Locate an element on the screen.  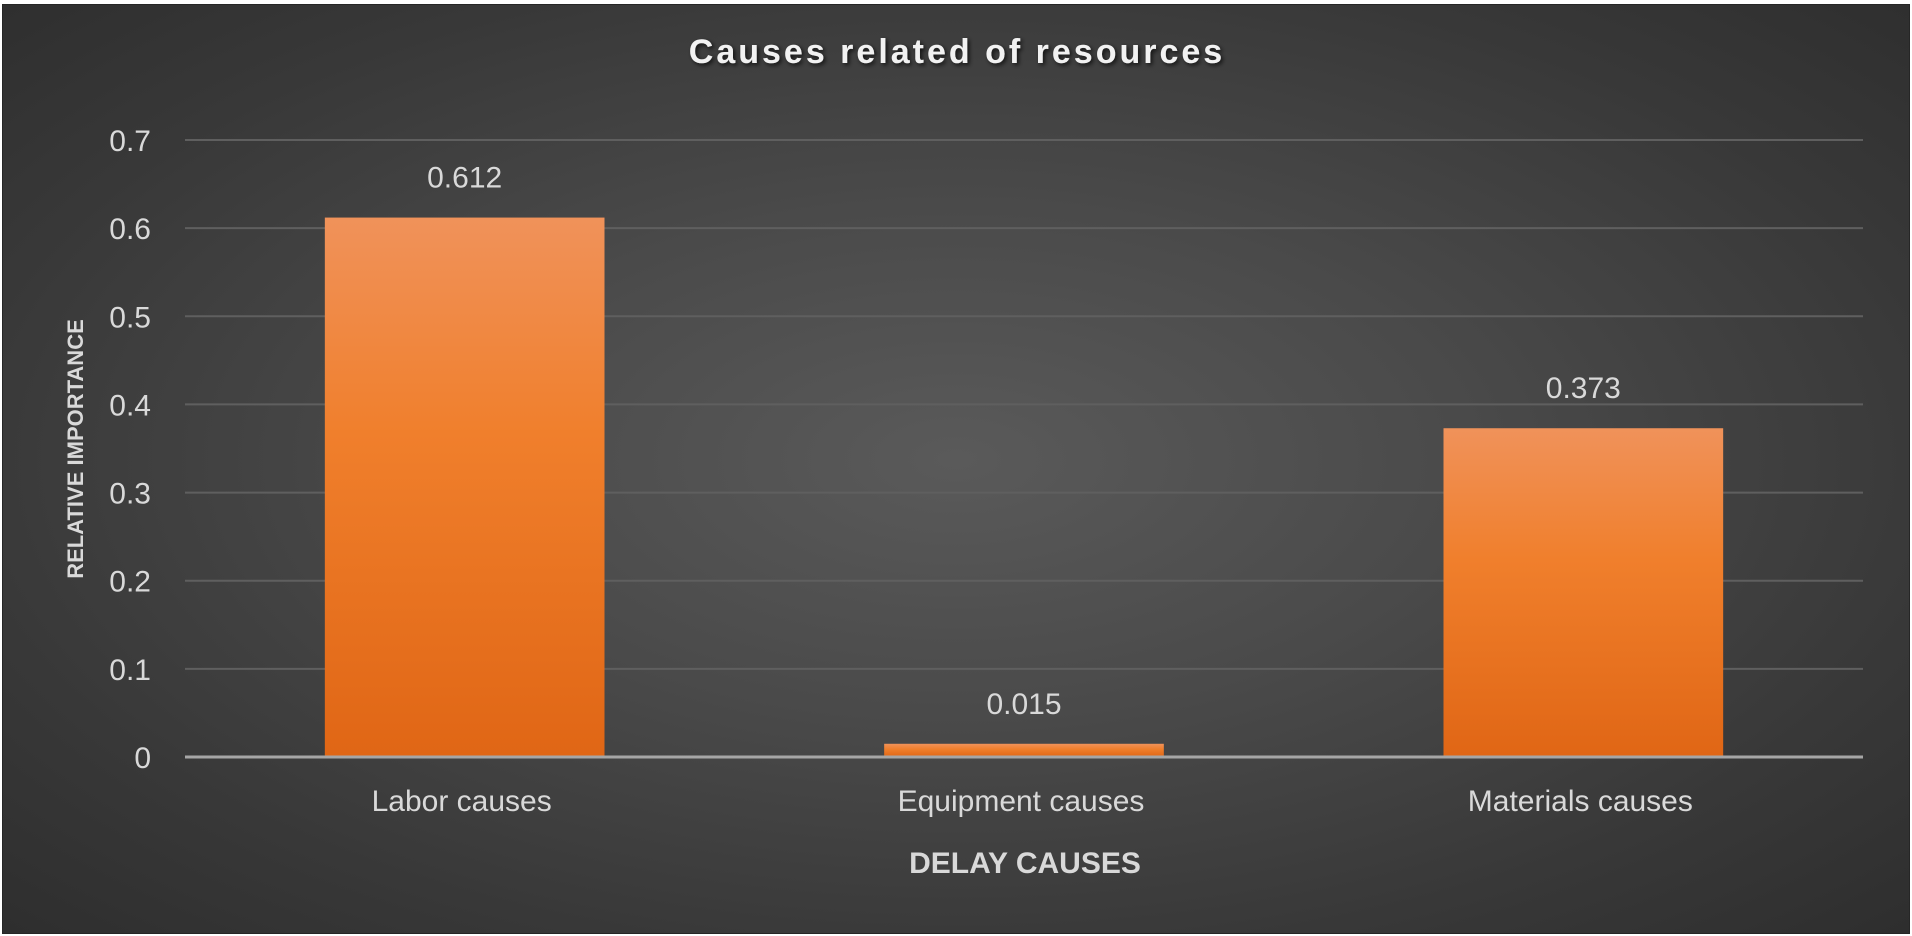
y-tick-label: 0 is located at coordinates (142, 758).